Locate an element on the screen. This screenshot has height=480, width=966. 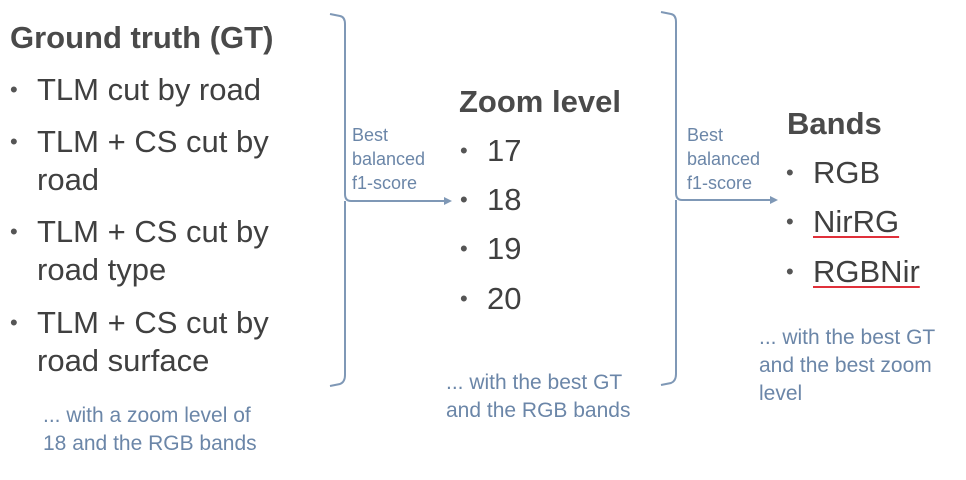
list-item-text: road surface is located at coordinates (123, 360).